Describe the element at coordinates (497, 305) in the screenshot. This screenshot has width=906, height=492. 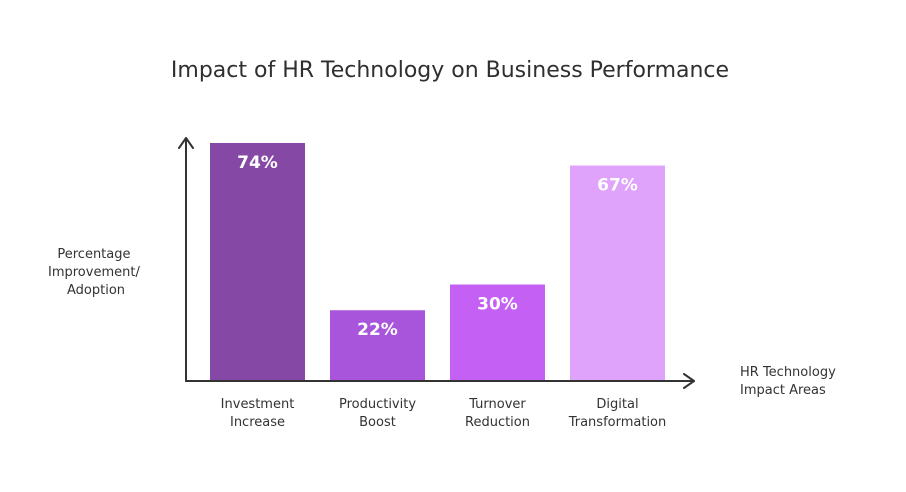
I see `bar-value-label-2: 30%` at that location.